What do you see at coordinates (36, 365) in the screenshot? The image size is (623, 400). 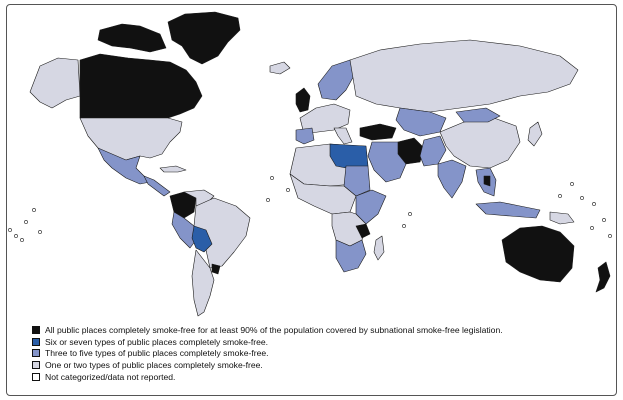 I see `legend-swatch-gray` at bounding box center [36, 365].